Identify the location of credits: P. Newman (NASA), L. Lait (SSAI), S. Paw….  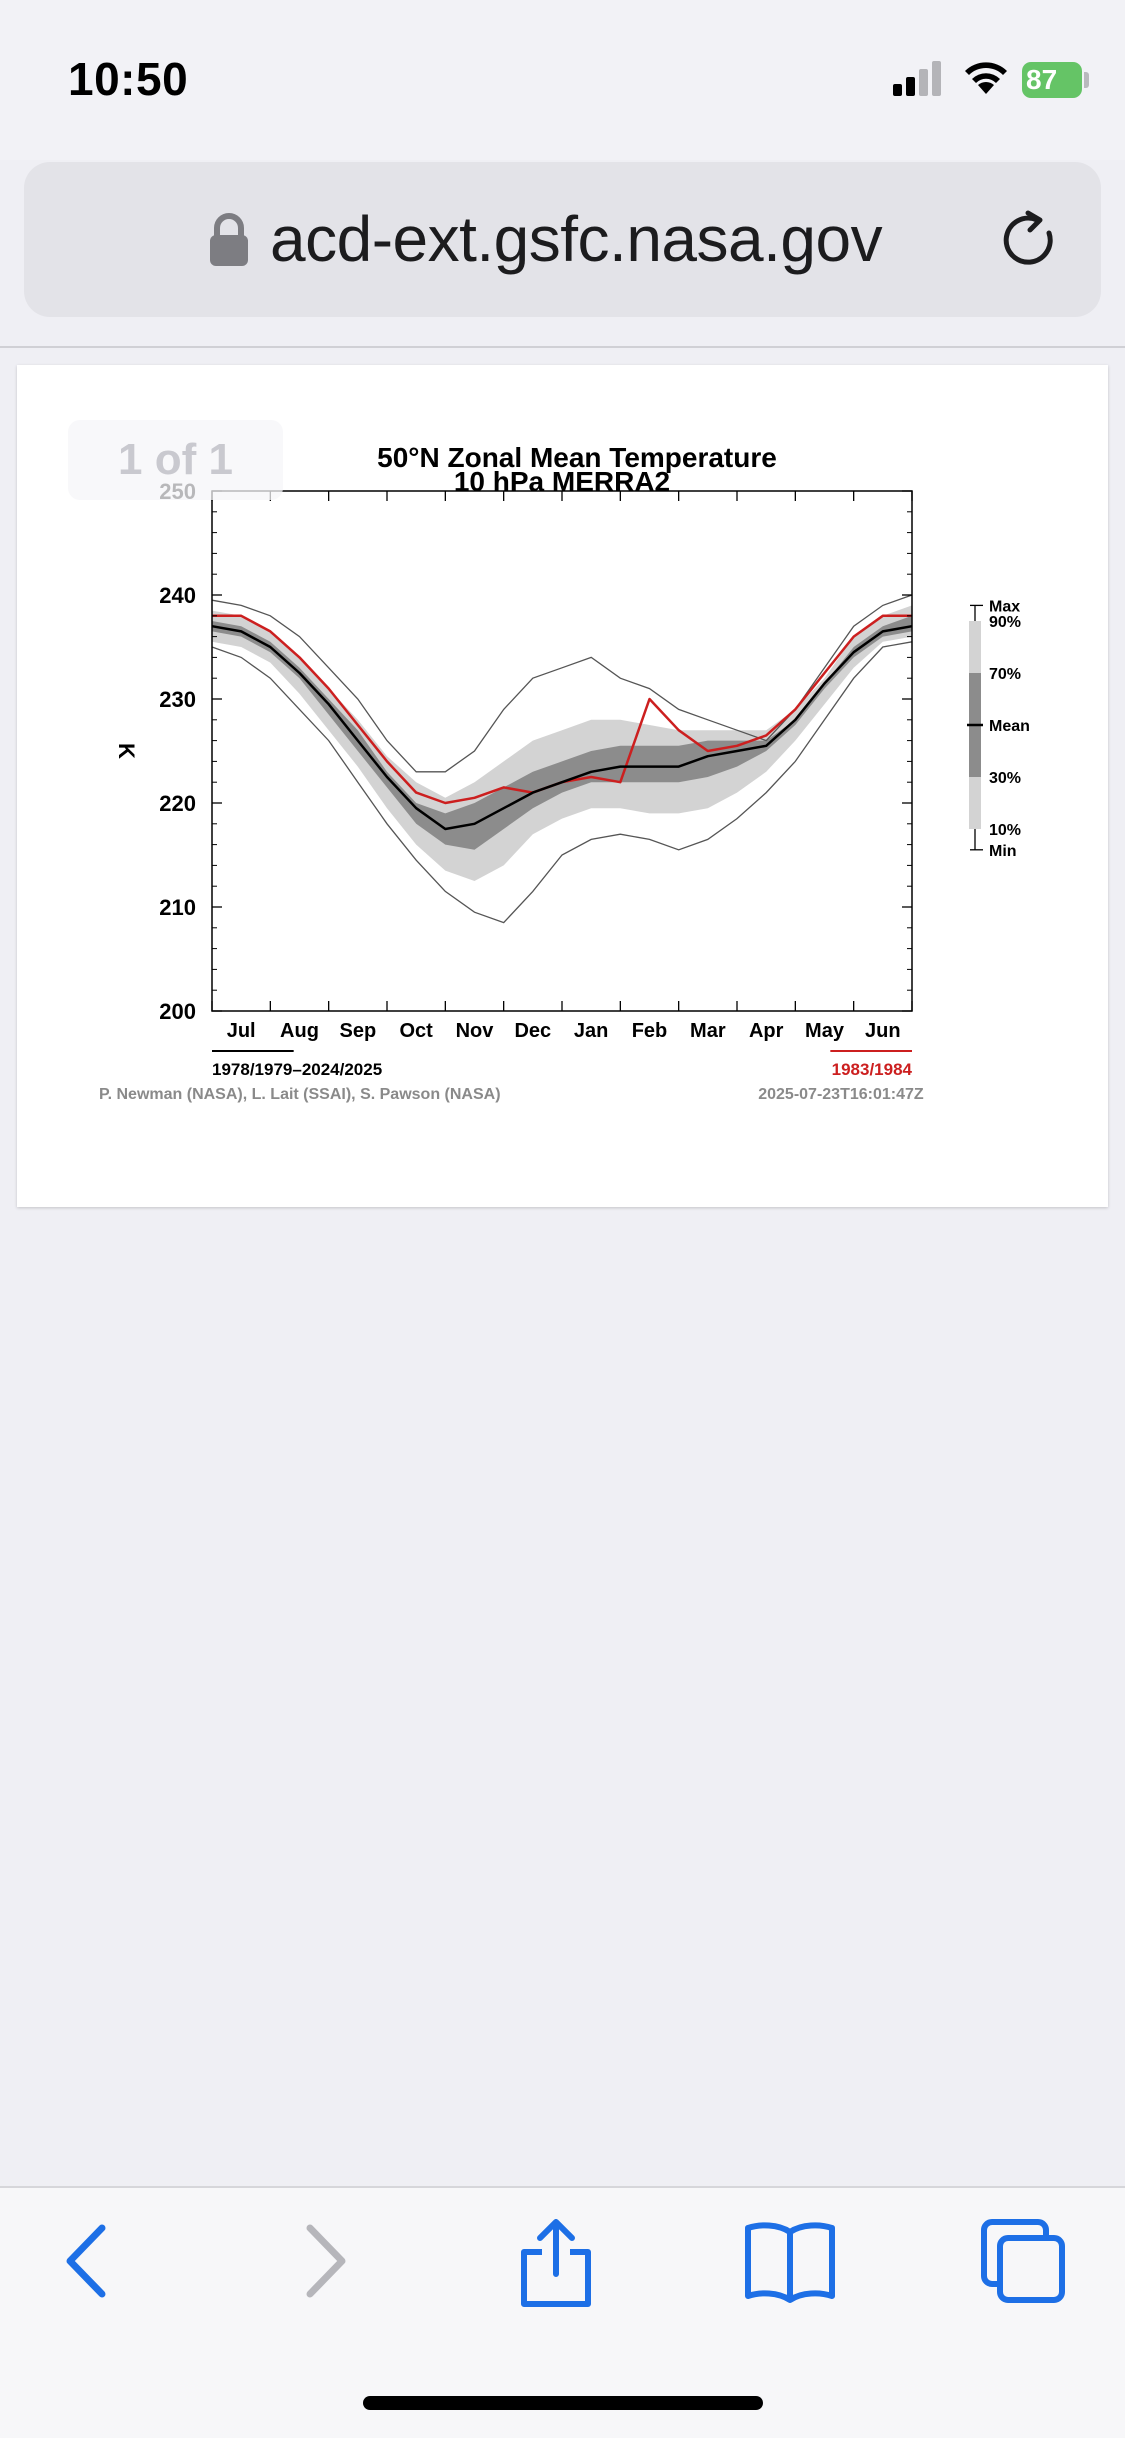
(300, 1094).